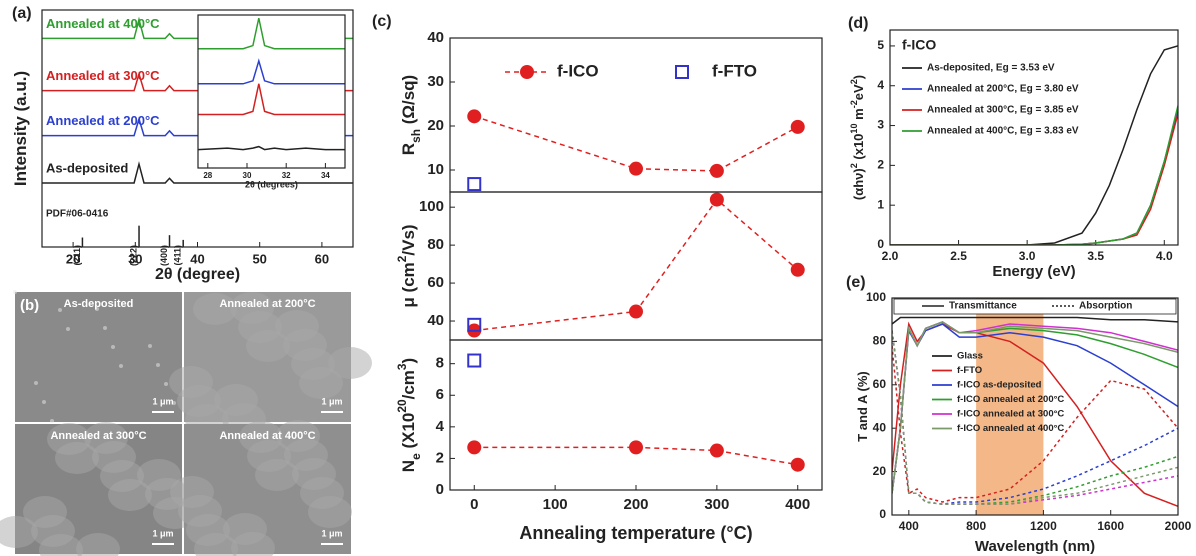 This screenshot has width=1196, height=556. I want to click on legend-label: f-ICO annealed at 300°C, so click(1010, 414).